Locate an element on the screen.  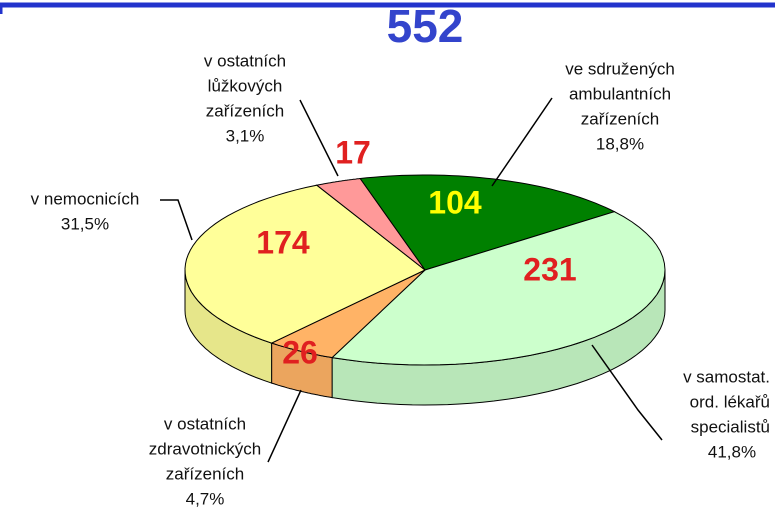
value-label: 174 is located at coordinates (283, 242).